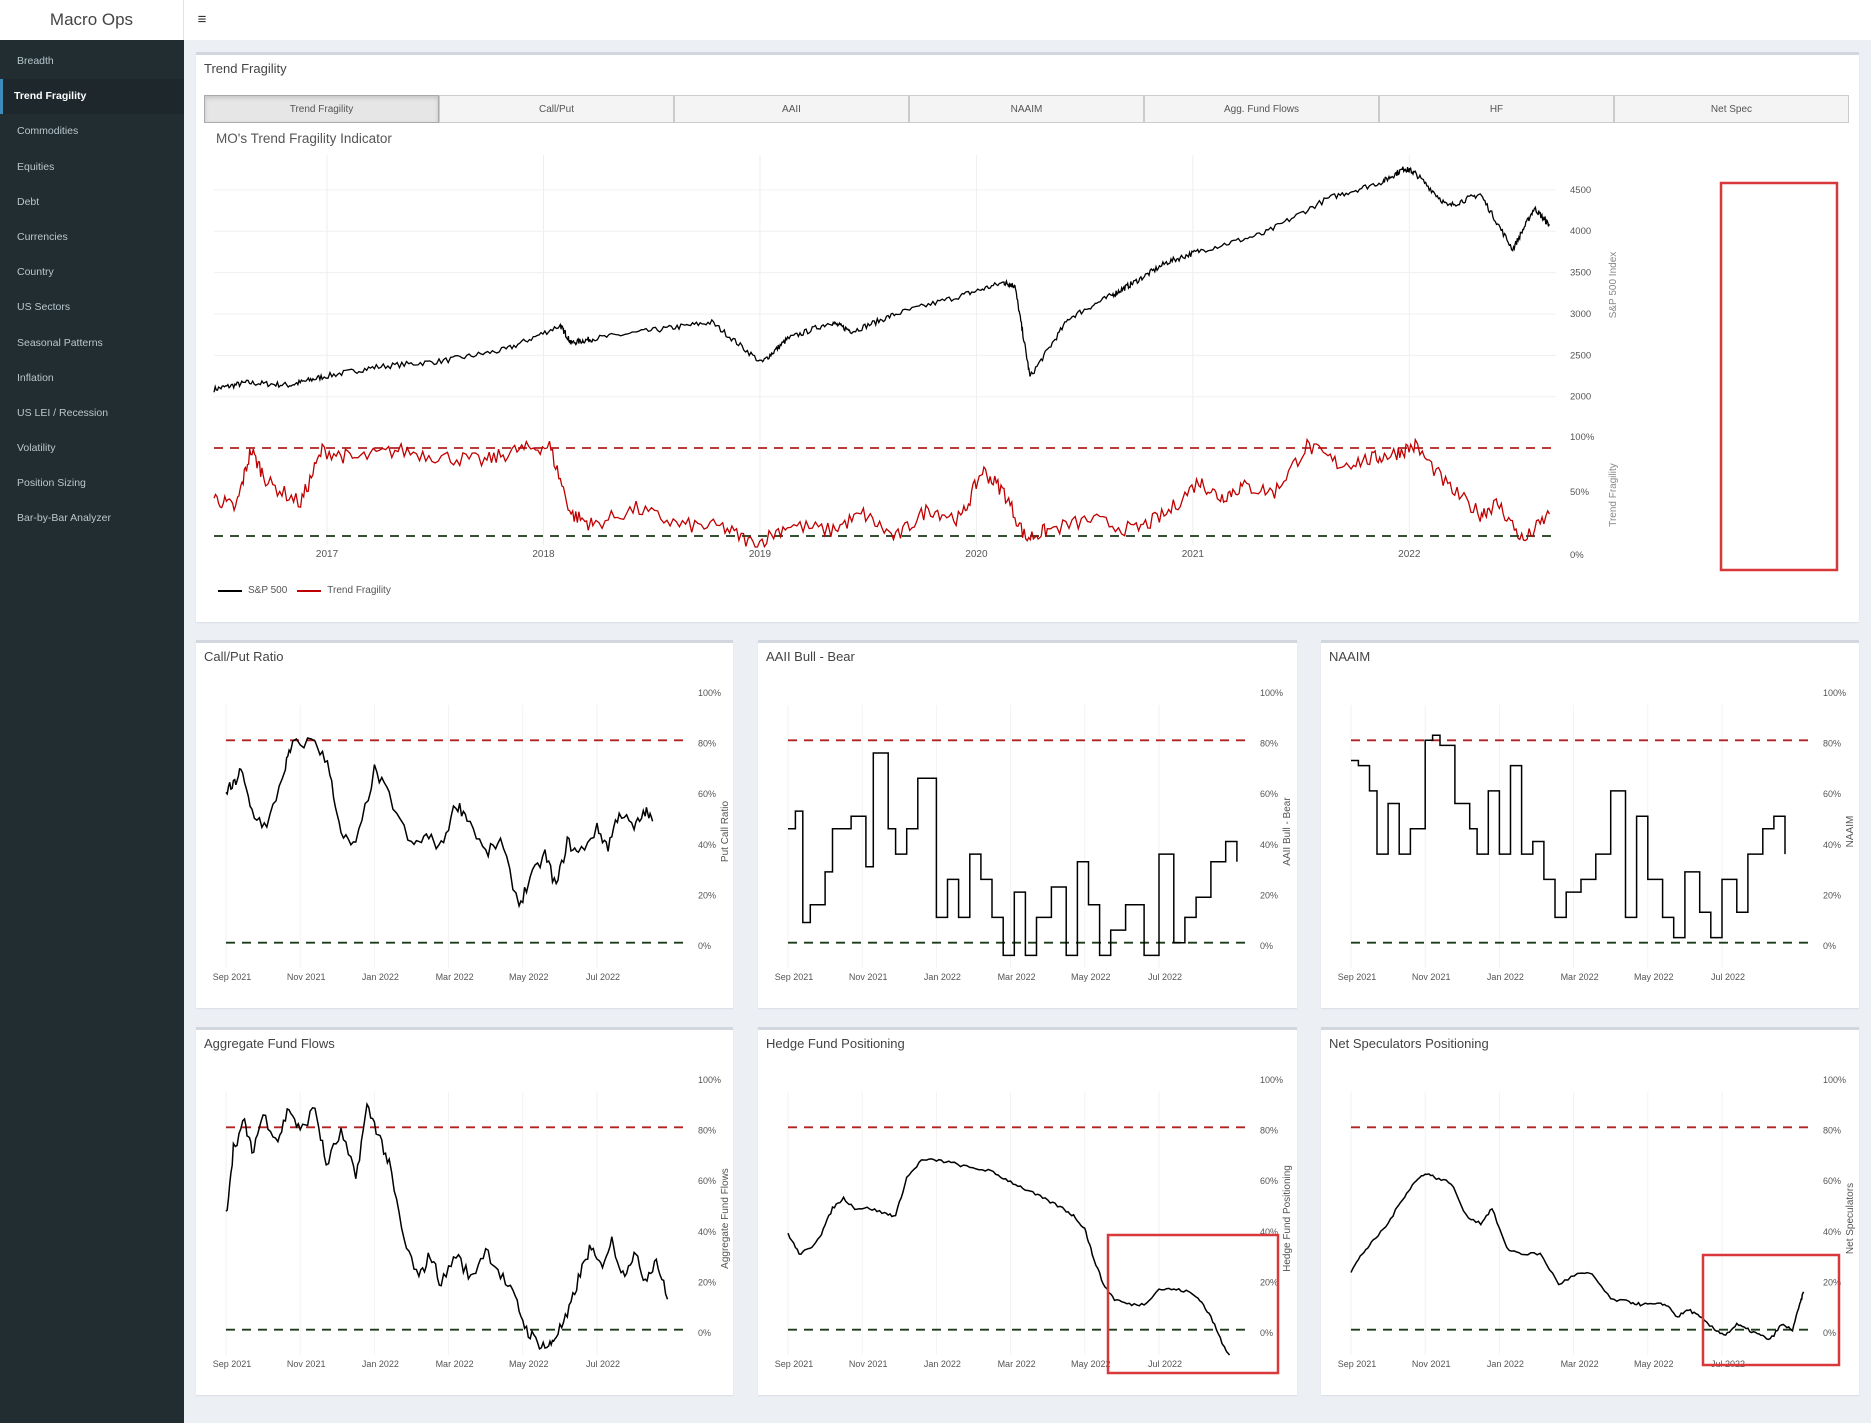 The image size is (1871, 1423). What do you see at coordinates (35, 377) in the screenshot?
I see `sidebar-item: Inflation` at bounding box center [35, 377].